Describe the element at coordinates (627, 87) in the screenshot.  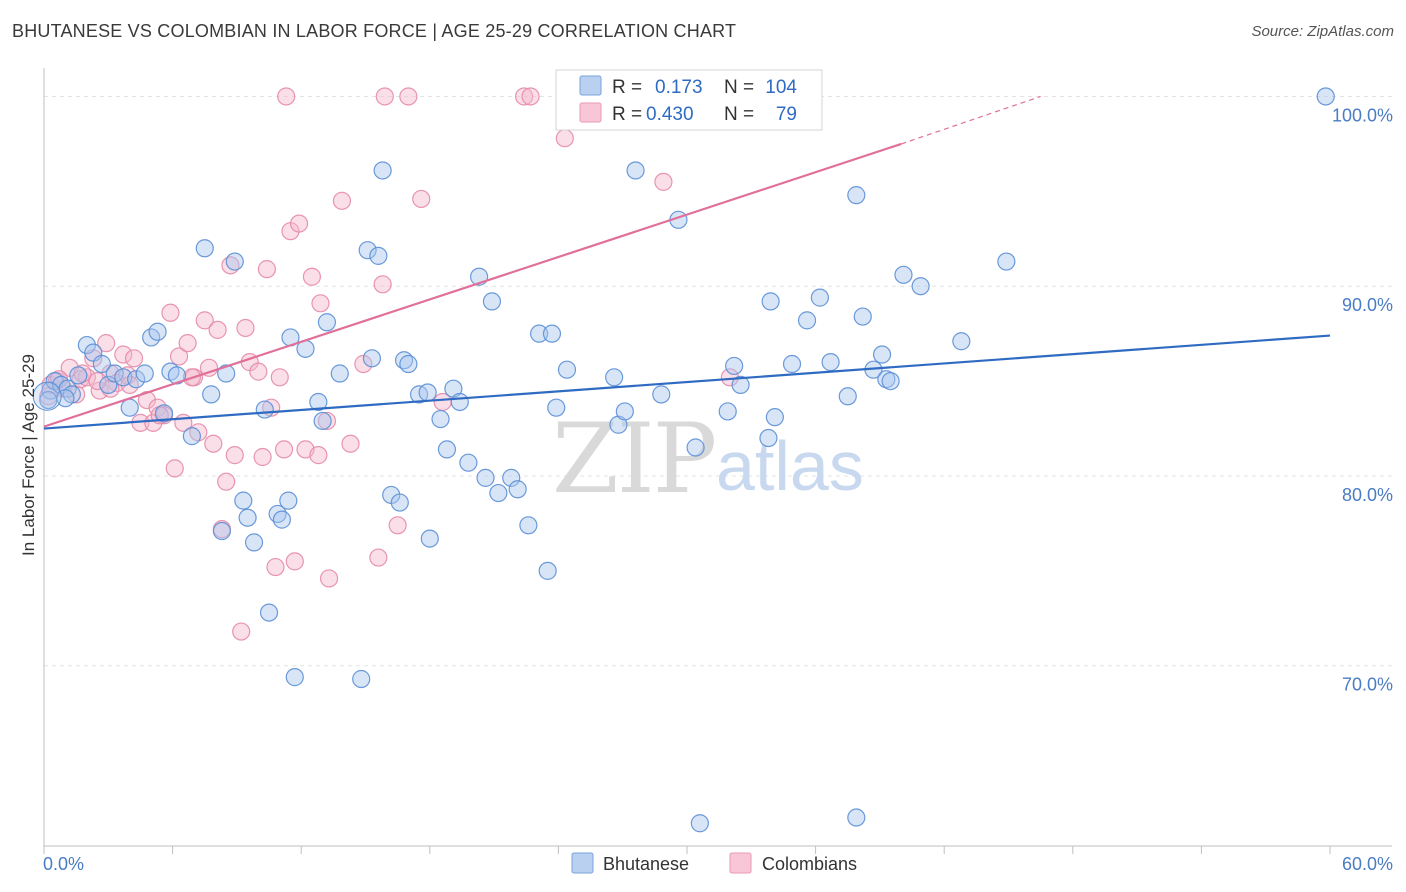
I see `legend-r-label-bhutanese: R =` at that location.